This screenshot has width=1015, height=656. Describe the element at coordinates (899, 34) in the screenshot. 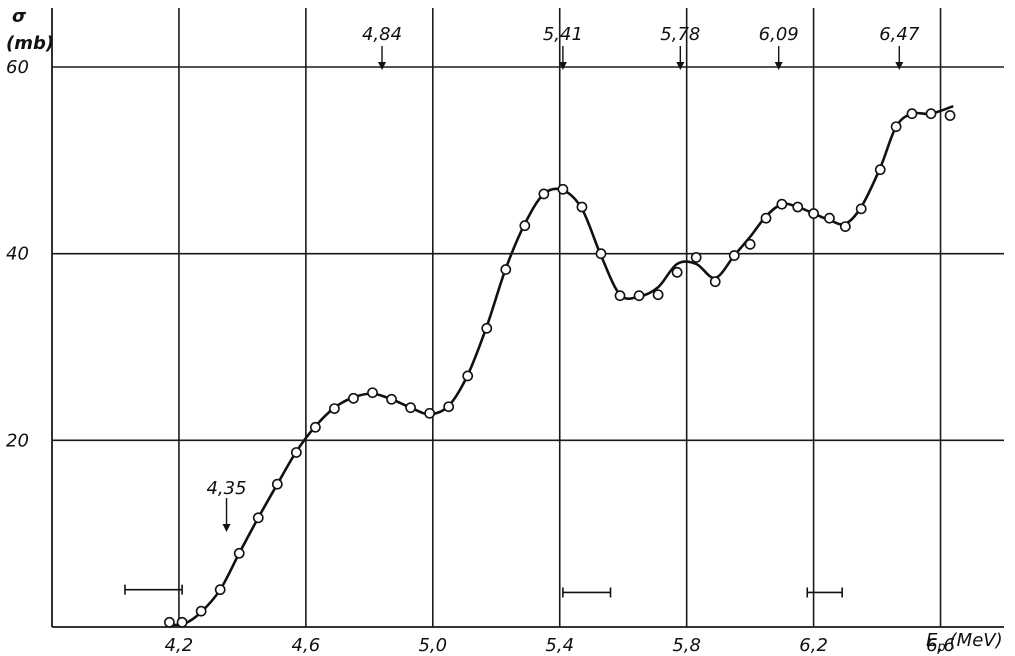

I see `arrow-label: 6,47` at that location.